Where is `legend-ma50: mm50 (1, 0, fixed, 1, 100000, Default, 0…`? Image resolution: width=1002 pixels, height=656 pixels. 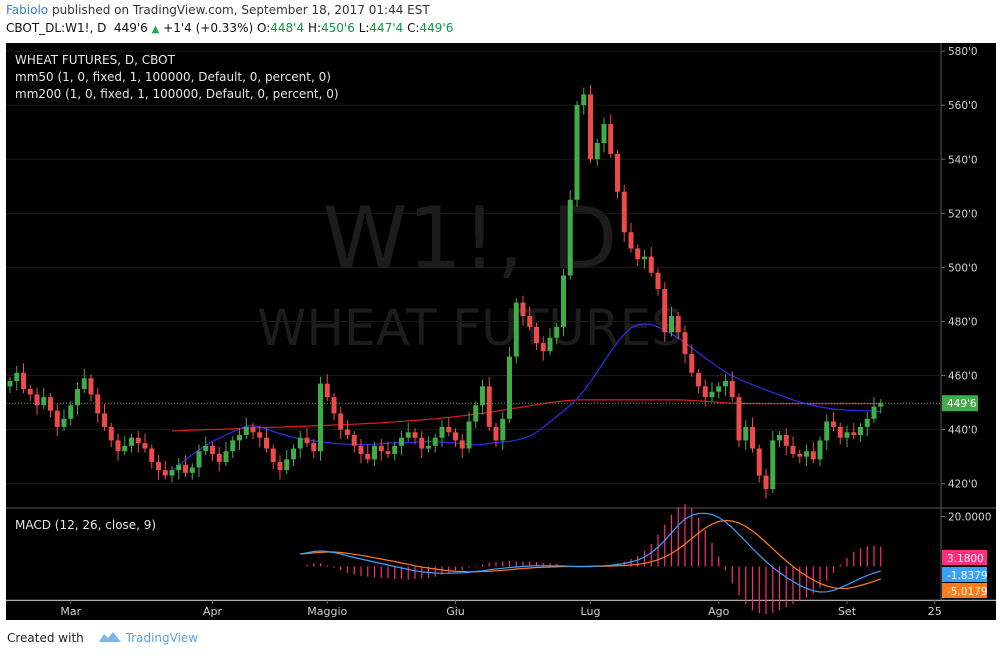 legend-ma50: mm50 (1, 0, fixed, 1, 100000, Default, 0… is located at coordinates (173, 77).